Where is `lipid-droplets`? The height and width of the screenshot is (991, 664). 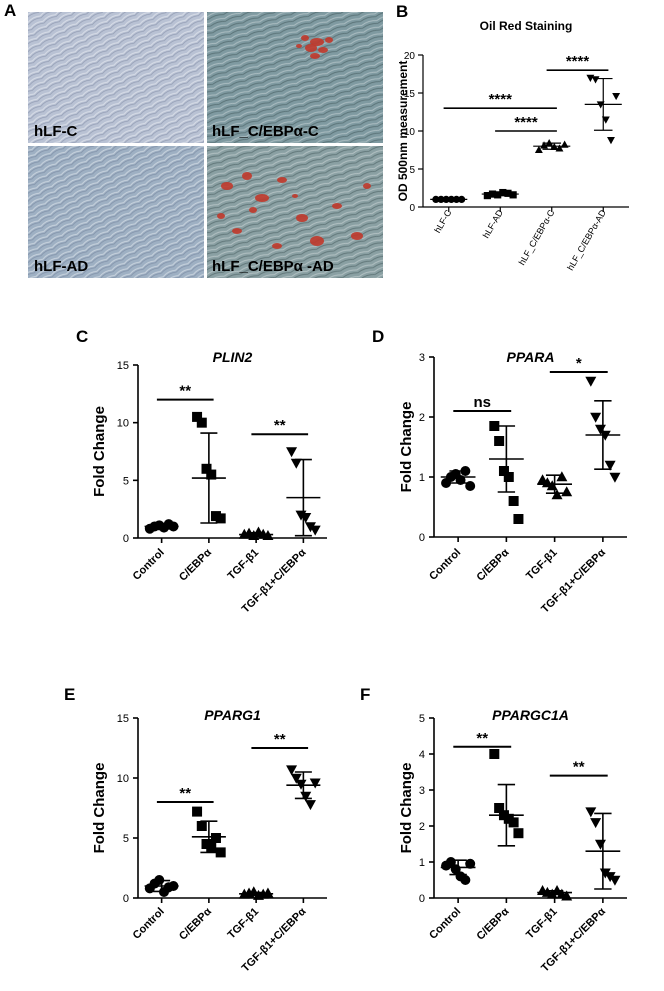
lipid-droplets is located at coordinates (314, 47).